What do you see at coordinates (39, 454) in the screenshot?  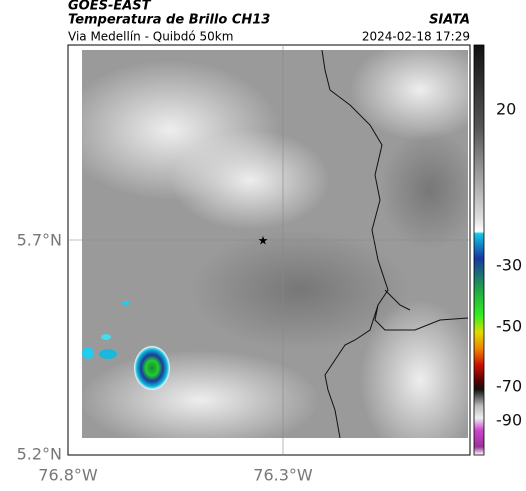 I see `lat-label: 5.2°N` at bounding box center [39, 454].